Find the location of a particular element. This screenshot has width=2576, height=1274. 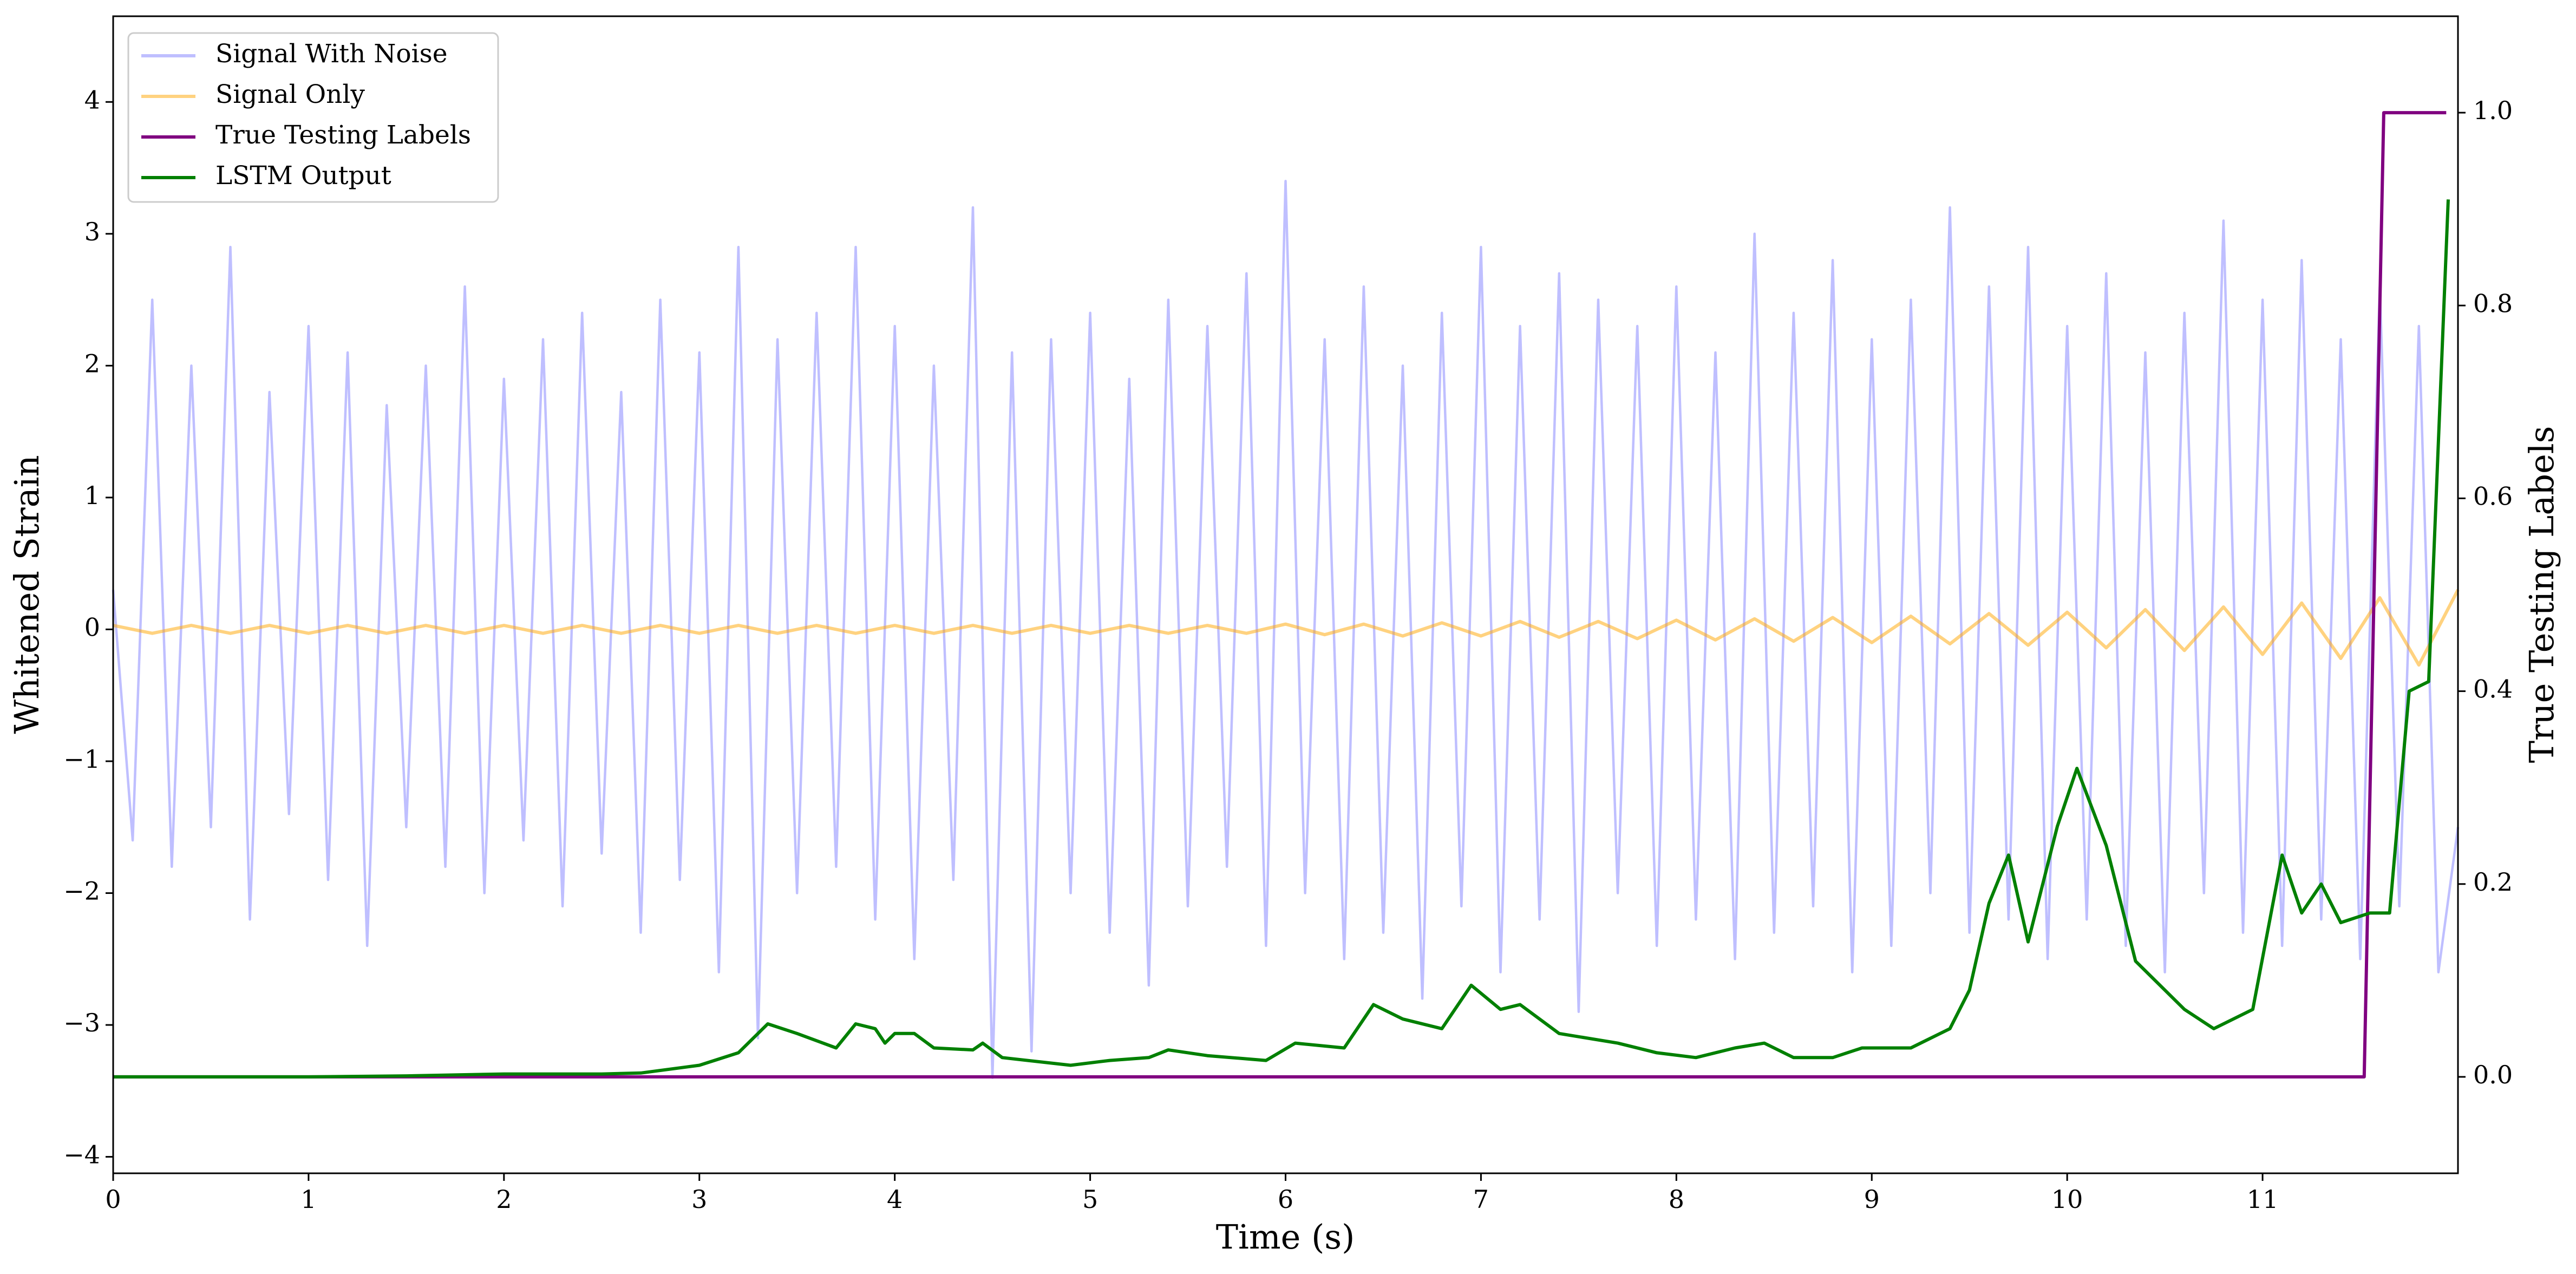

y2-tick-label: 0.8 is located at coordinates (2493, 303).